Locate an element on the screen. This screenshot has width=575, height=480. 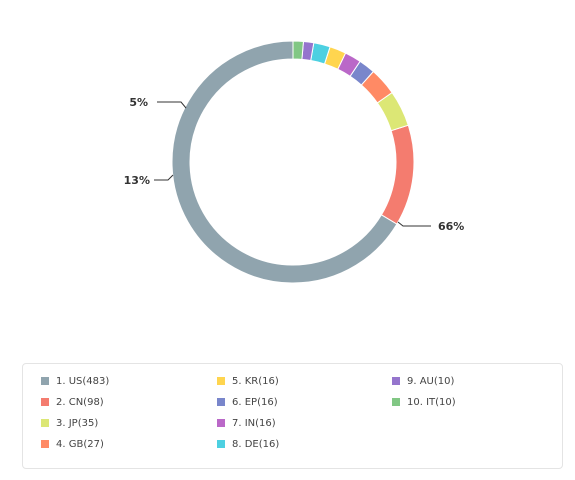
leader-line-jp is located at coordinates (172, 105).